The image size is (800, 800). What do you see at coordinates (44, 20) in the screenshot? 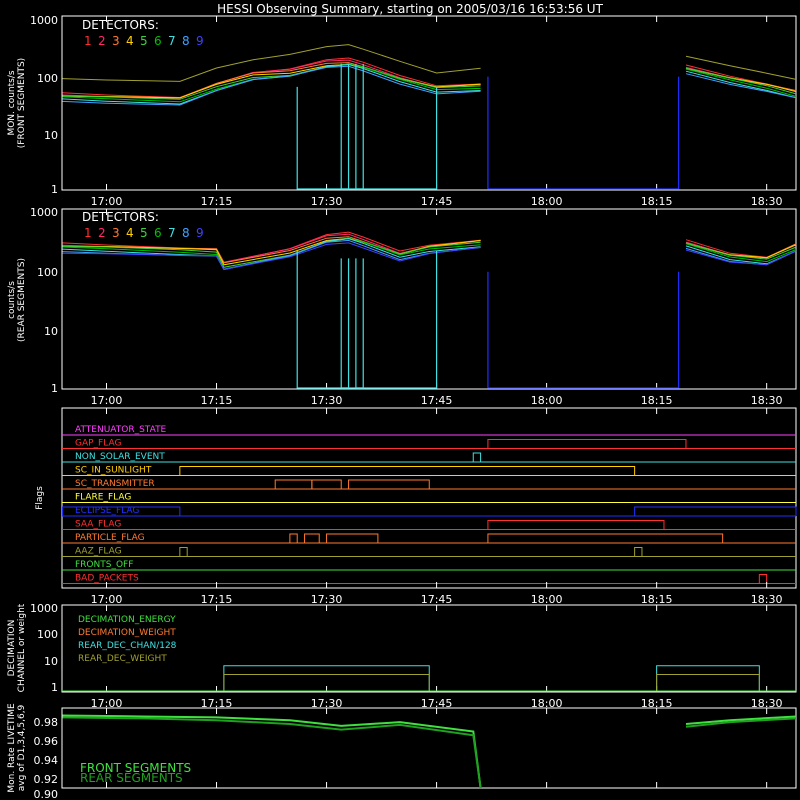
I see `front-ytick-1000: 1000` at bounding box center [44, 20].